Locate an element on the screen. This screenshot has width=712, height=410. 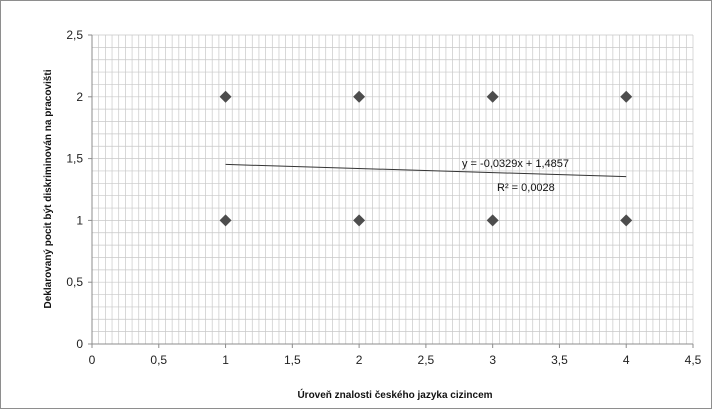
x-tick-label: 0 is located at coordinates (92, 360).